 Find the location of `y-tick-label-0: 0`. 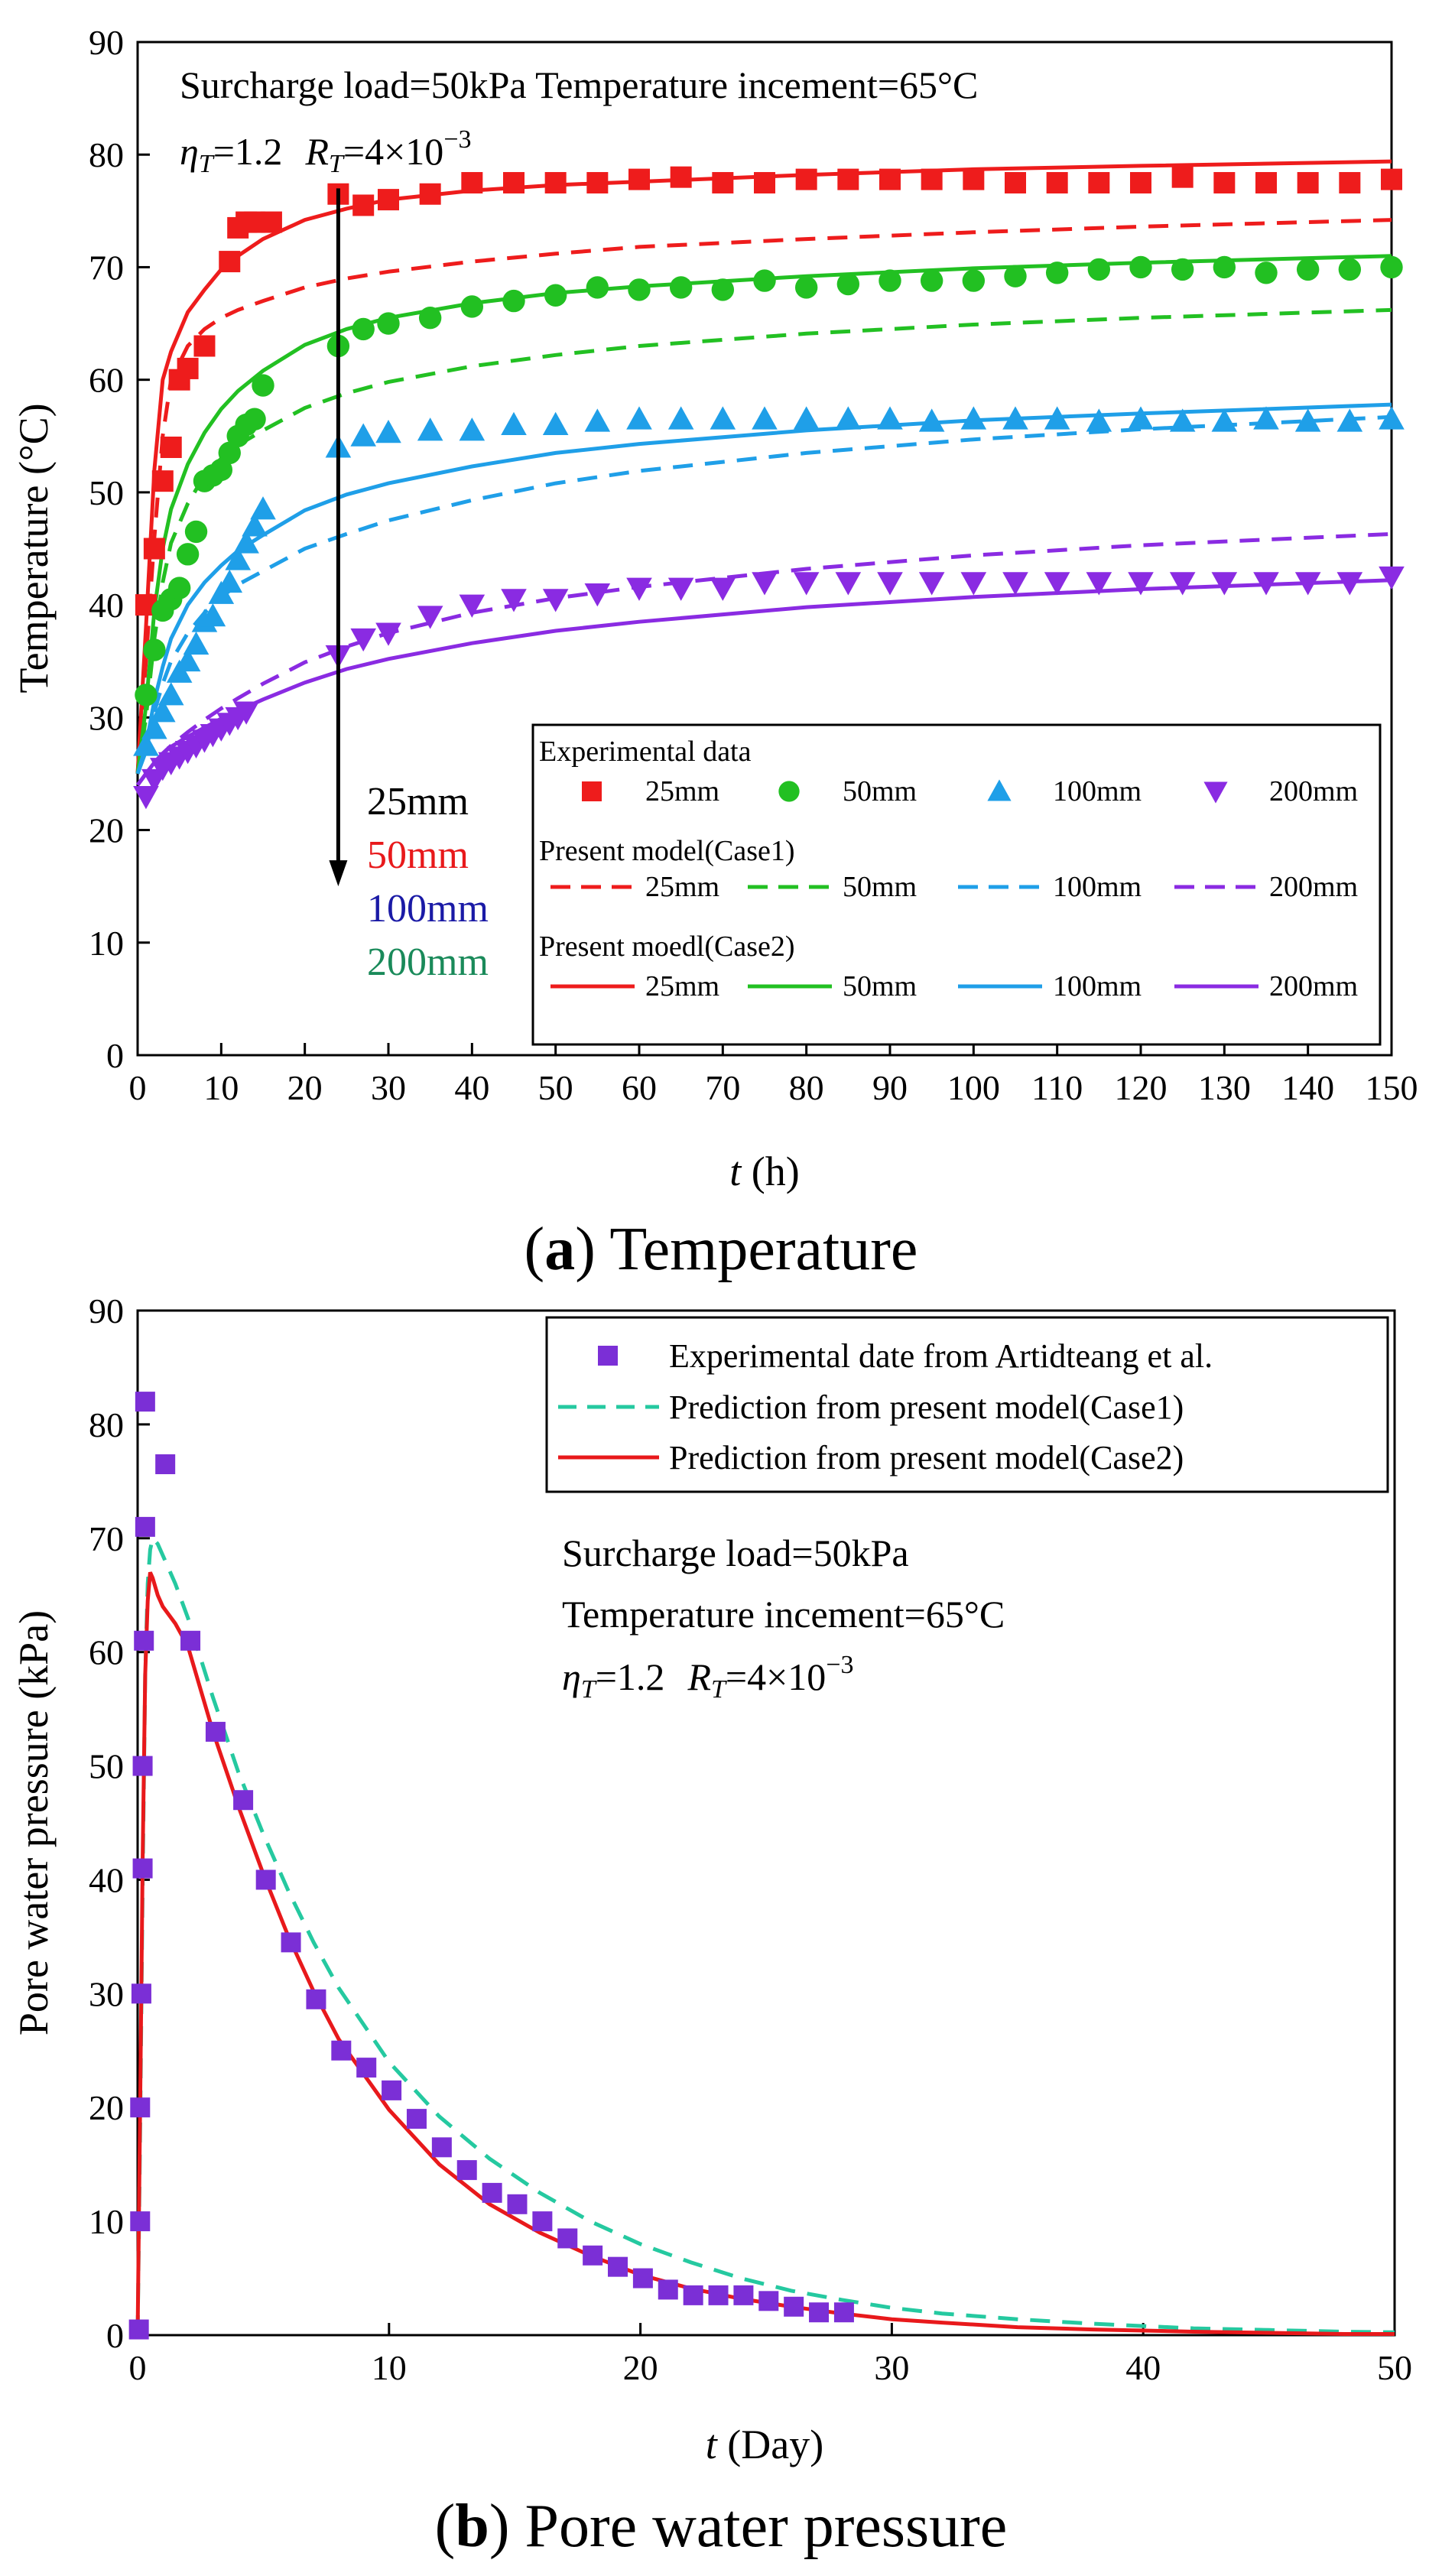

y-tick-label-0: 0 is located at coordinates (115, 1056).